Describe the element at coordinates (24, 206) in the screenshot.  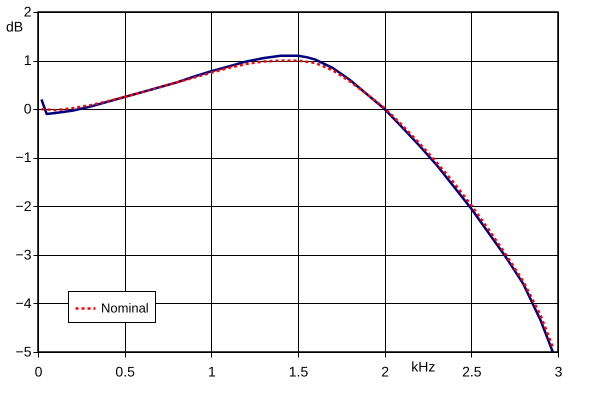
I see `y-tick-label: −2` at that location.